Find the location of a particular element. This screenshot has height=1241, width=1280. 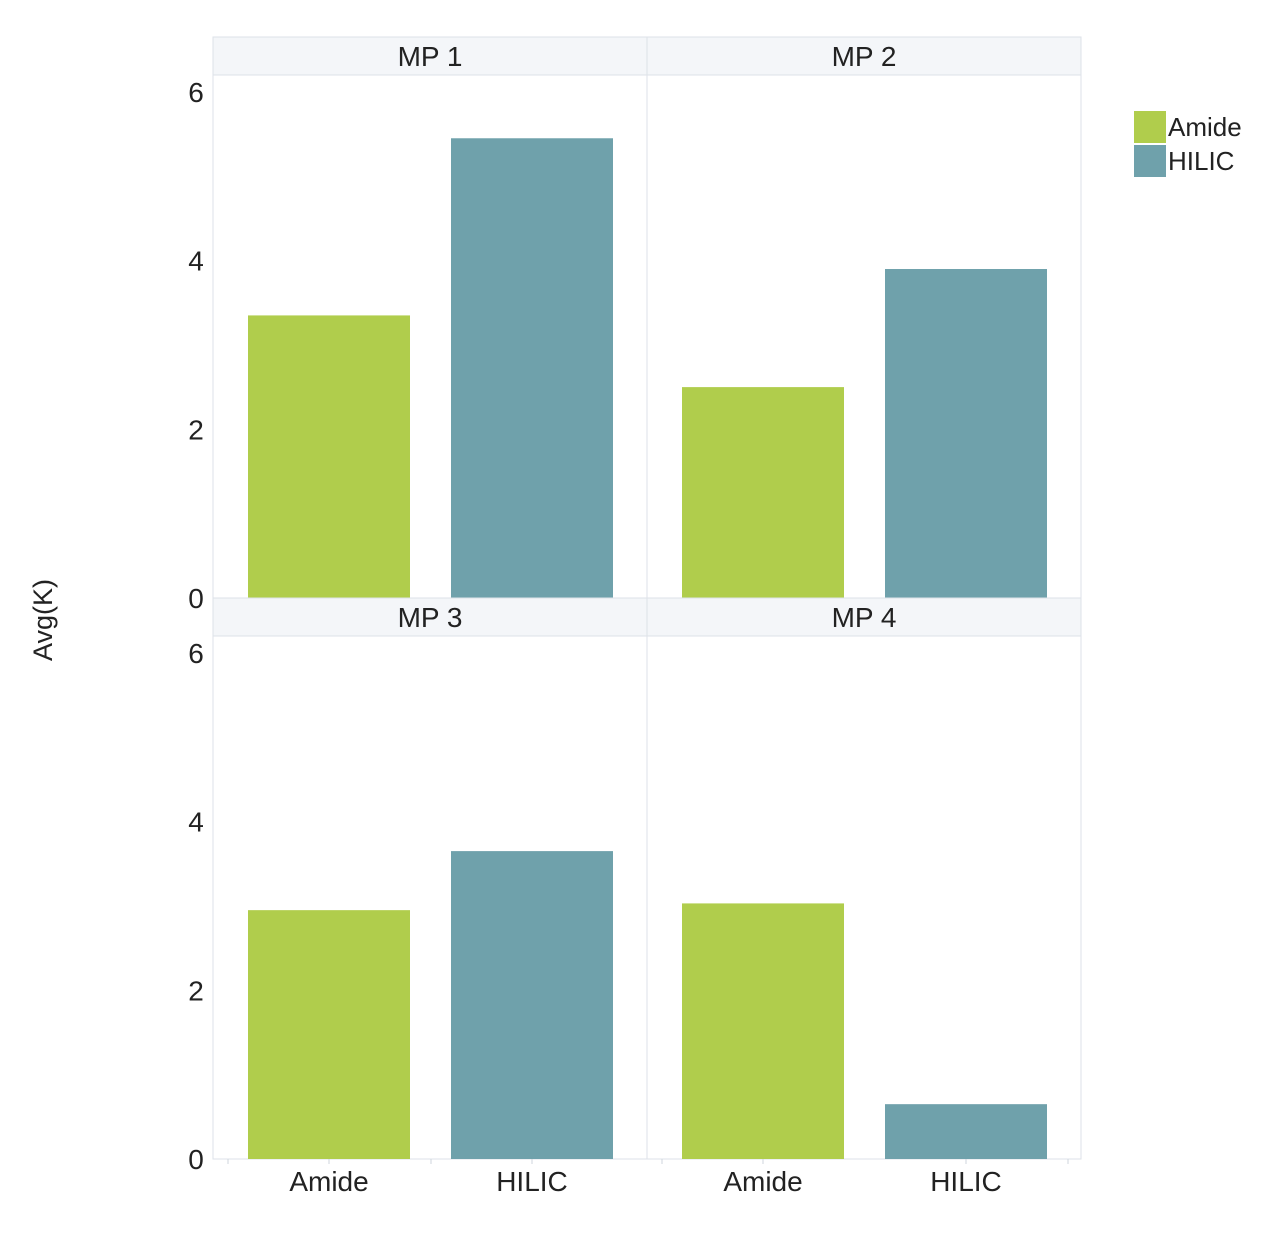

panel-mp-1-strip is located at coordinates (430, 56).